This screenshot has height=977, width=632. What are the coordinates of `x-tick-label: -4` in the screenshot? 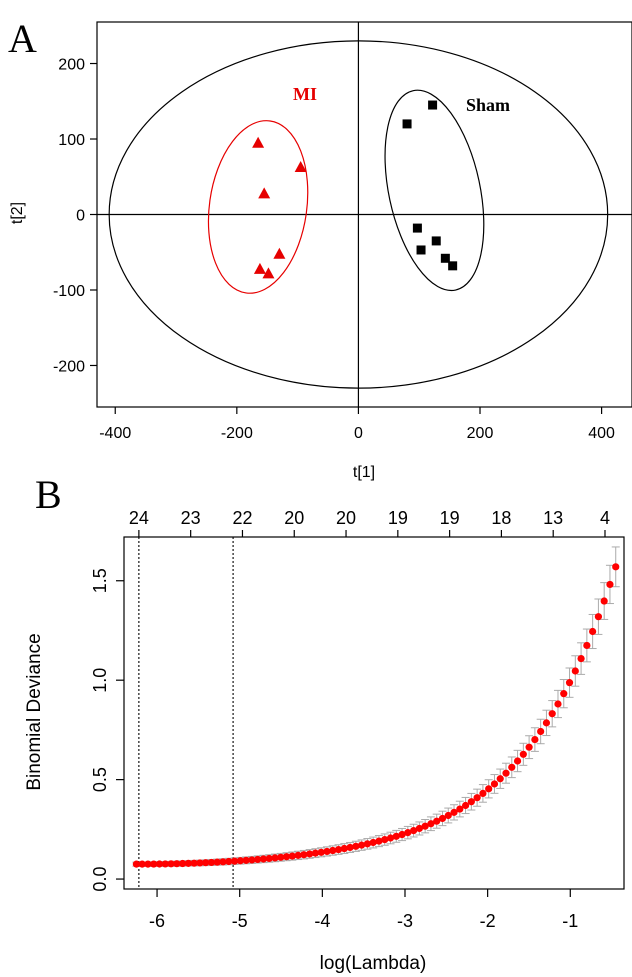 It's located at (322, 921).